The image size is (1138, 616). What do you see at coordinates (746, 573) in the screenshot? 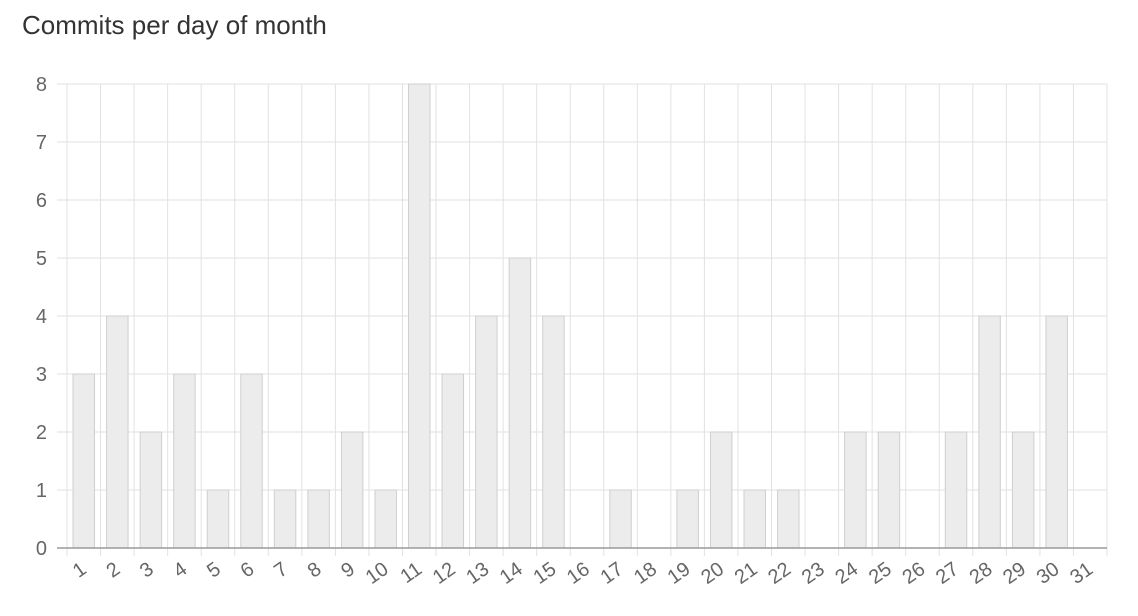
I see `x-tick-label: 21` at bounding box center [746, 573].